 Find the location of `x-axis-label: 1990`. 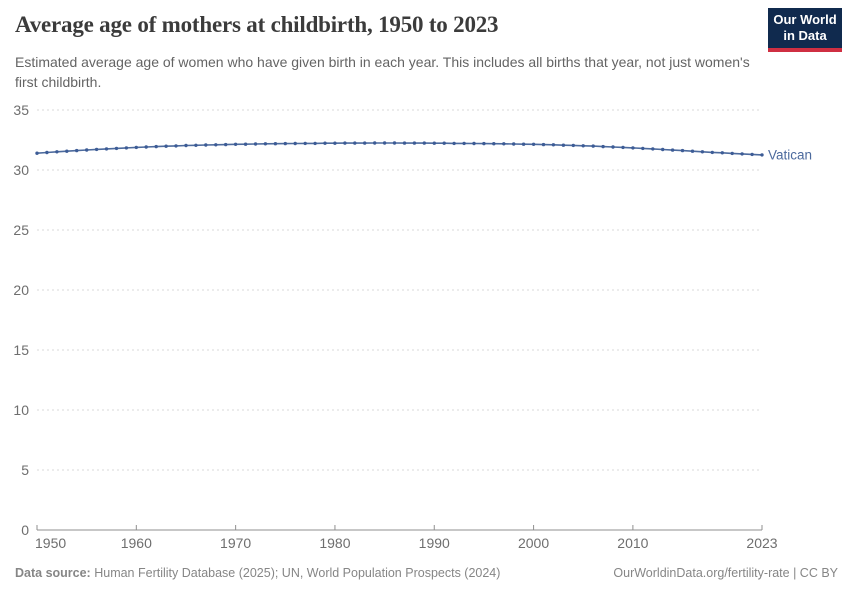

x-axis-label: 1990 is located at coordinates (434, 543).